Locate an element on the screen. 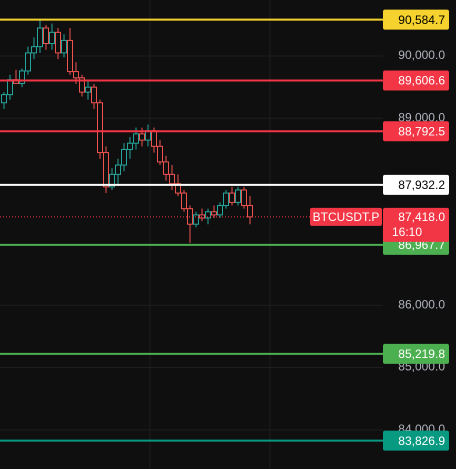 The width and height of the screenshot is (456, 469). y-tick-label: 86,000.0 is located at coordinates (421, 304).